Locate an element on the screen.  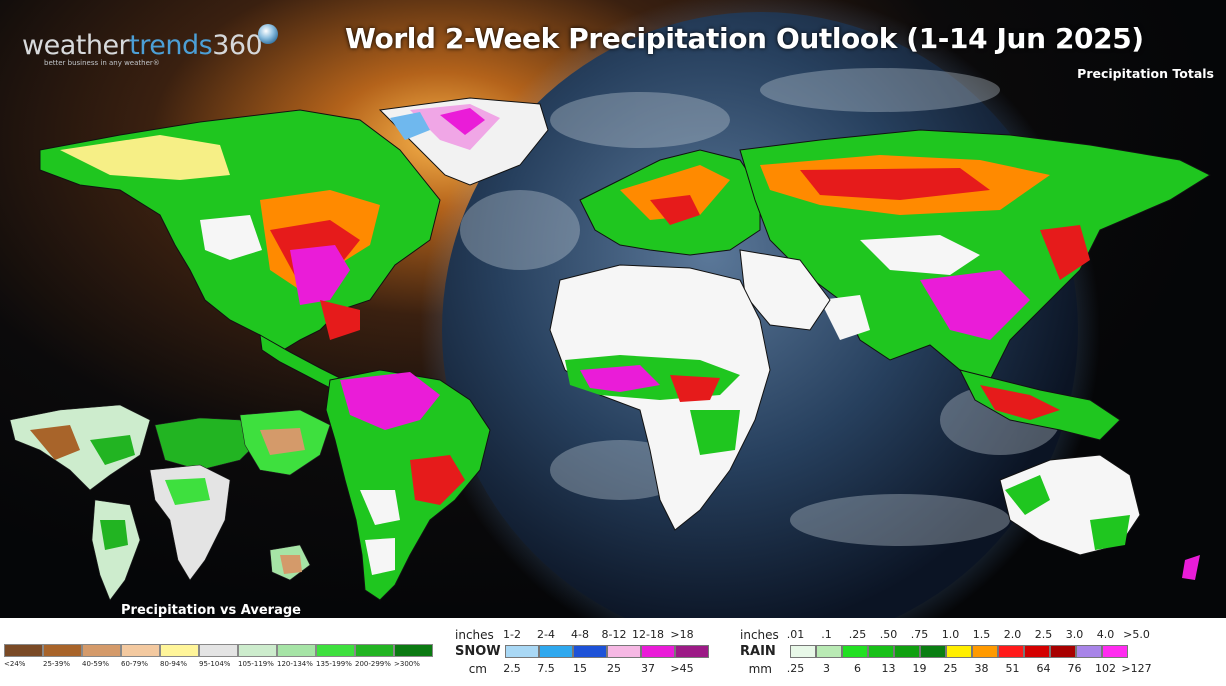
rain-swatch-row: RAIN is located at coordinates (946, 651).